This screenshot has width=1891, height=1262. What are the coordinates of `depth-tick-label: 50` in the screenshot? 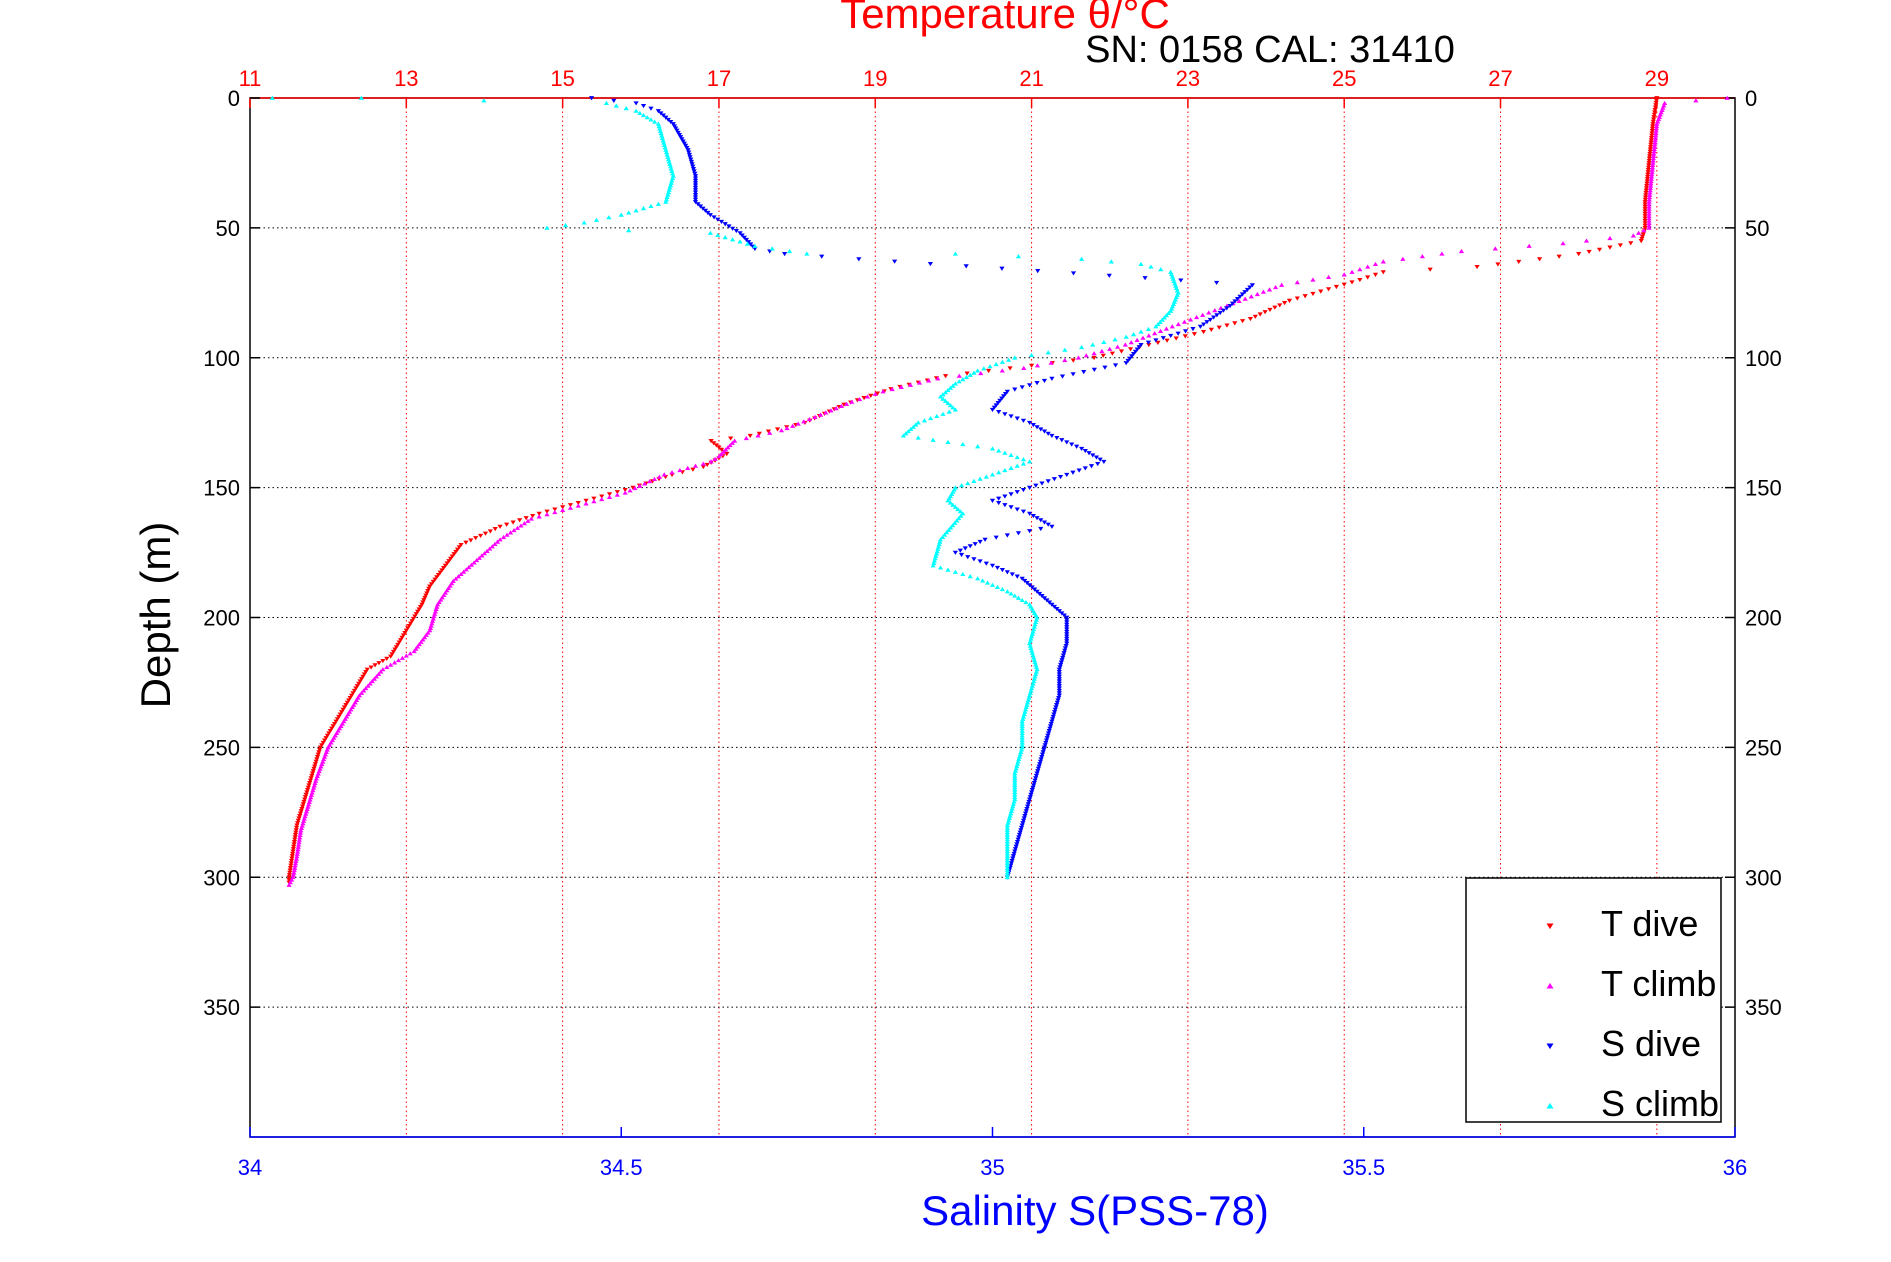 It's located at (1757, 228).